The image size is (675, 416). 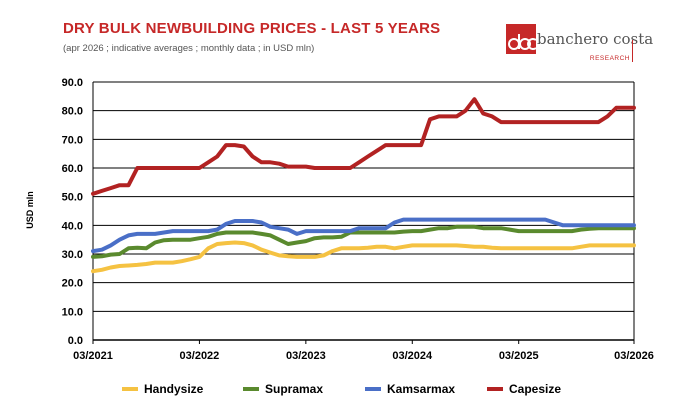 I want to click on y-tick-label: 30.0, so click(x=72, y=255).